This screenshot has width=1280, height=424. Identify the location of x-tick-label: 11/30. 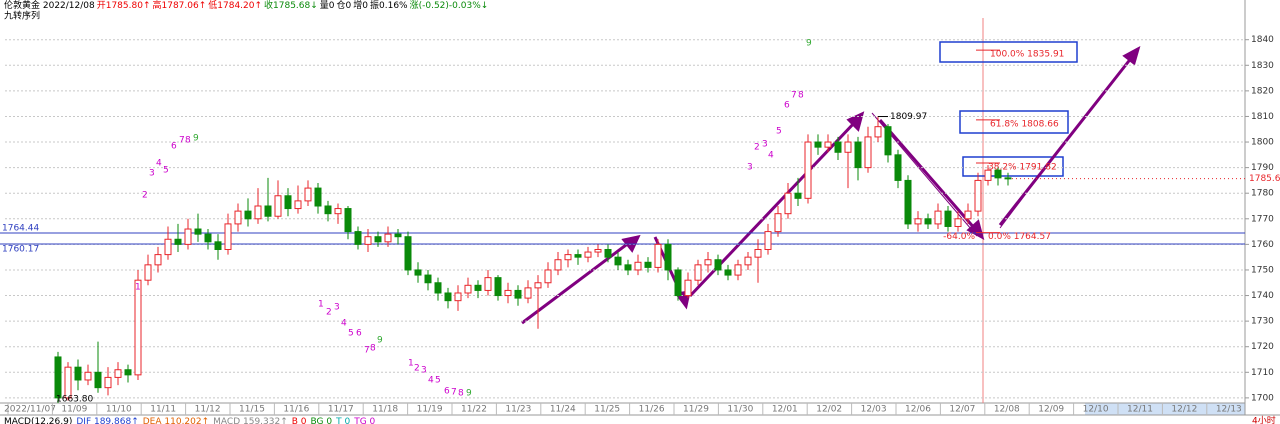
(740, 410).